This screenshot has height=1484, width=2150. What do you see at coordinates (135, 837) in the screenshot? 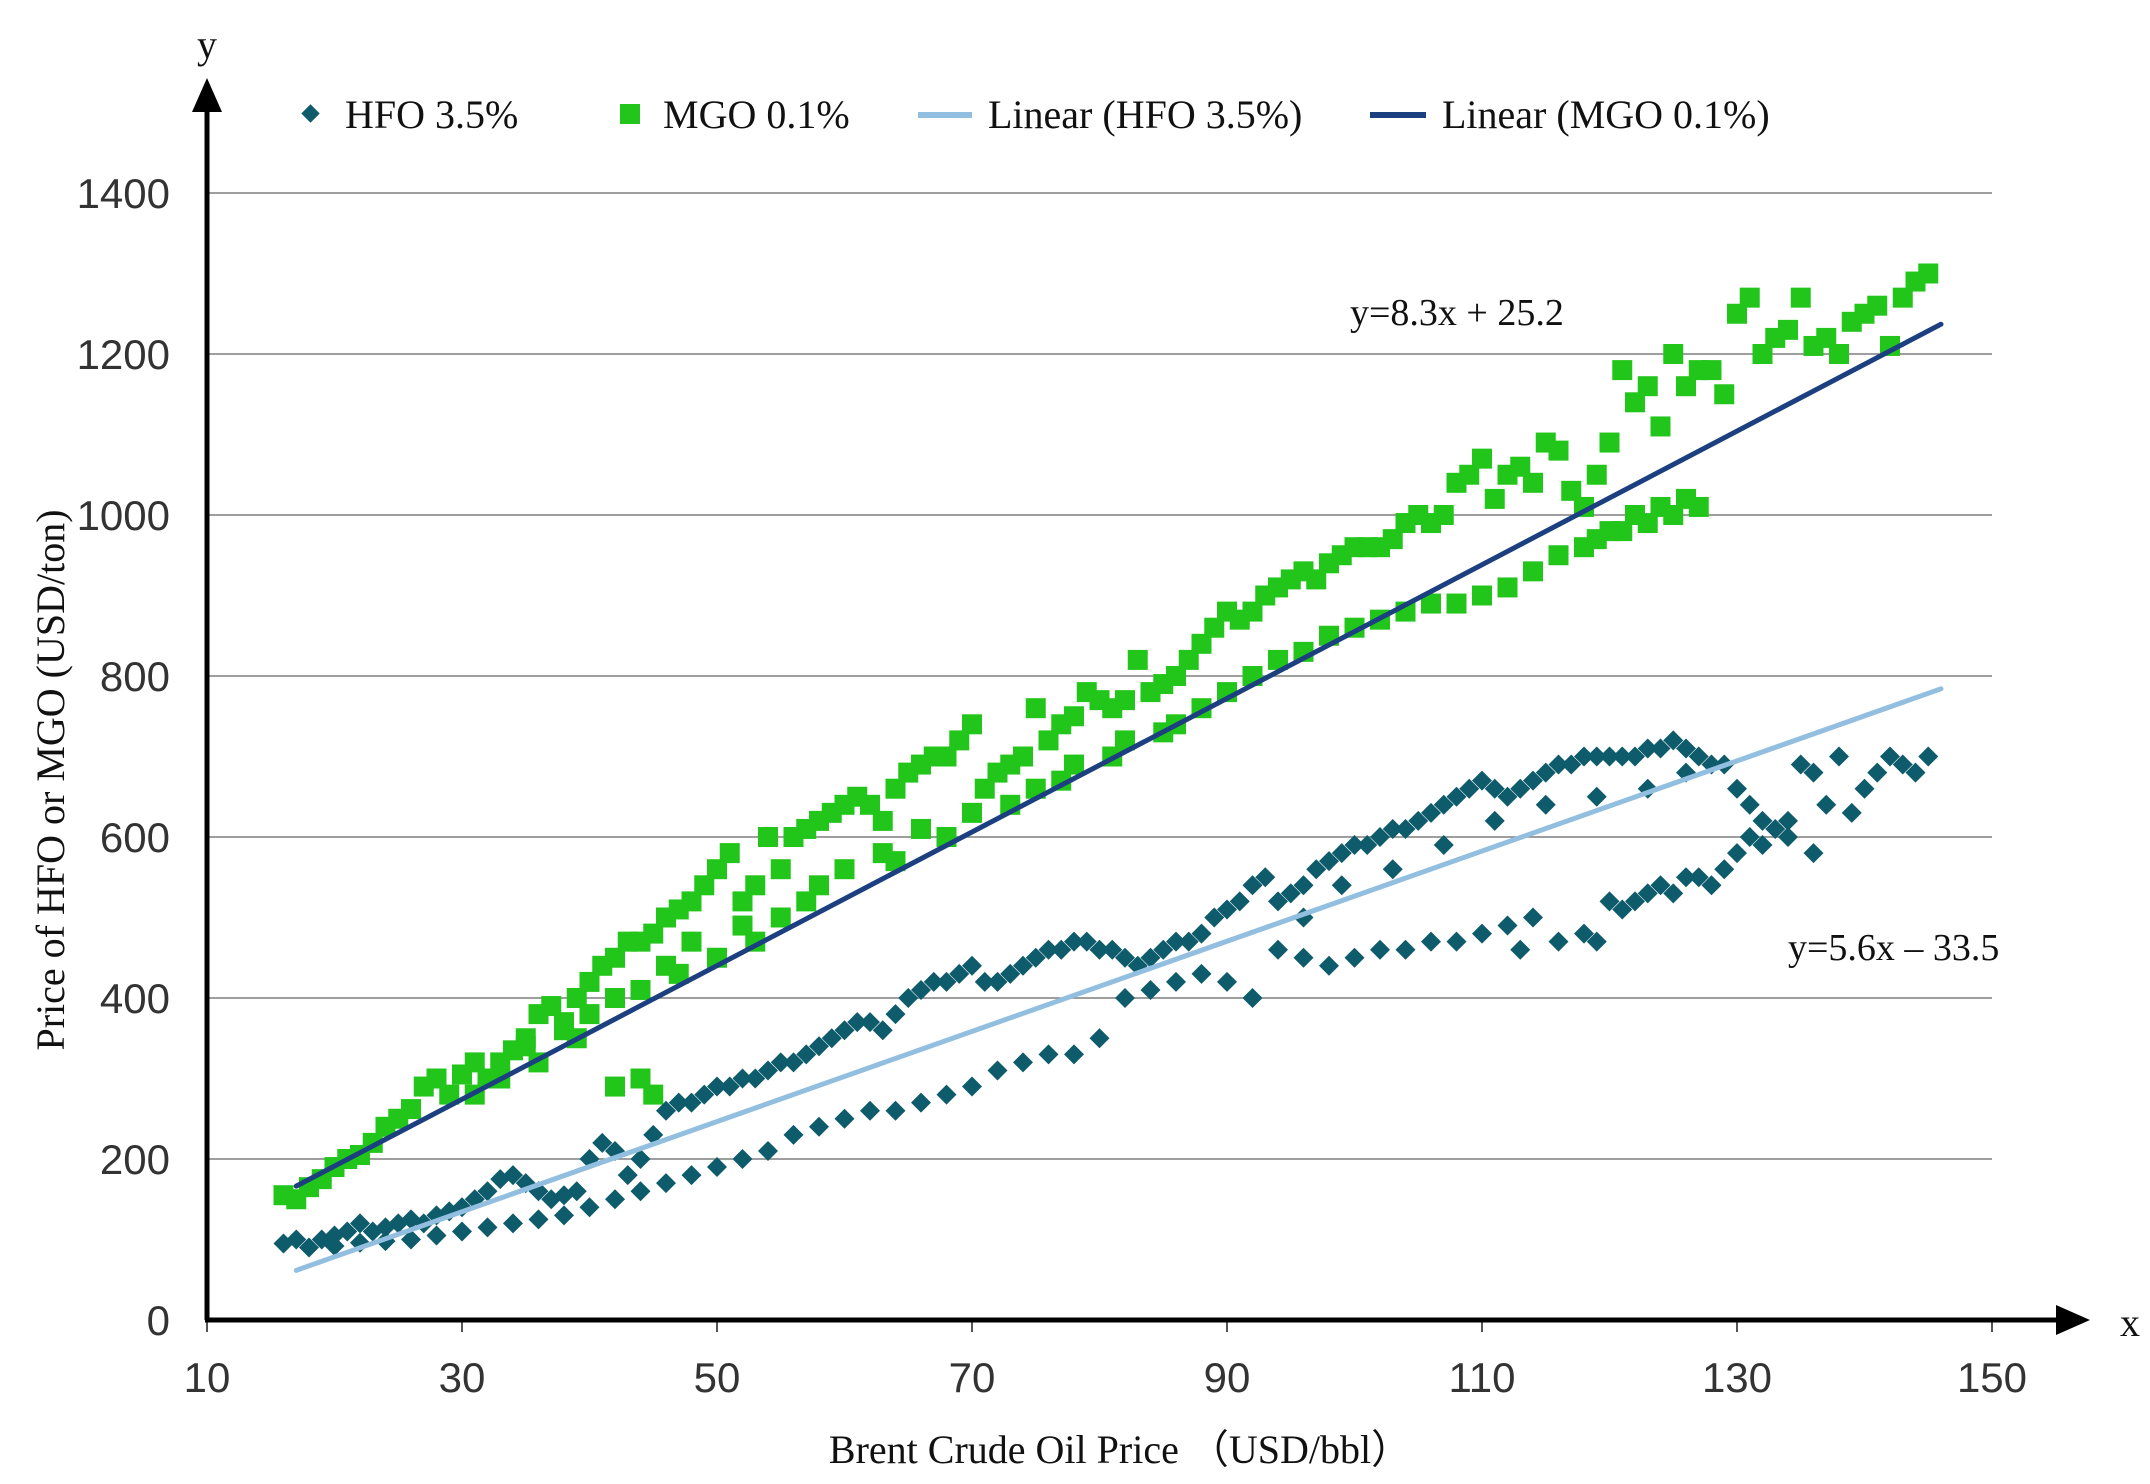
I see `y-tick-label-600: 600` at bounding box center [135, 837].